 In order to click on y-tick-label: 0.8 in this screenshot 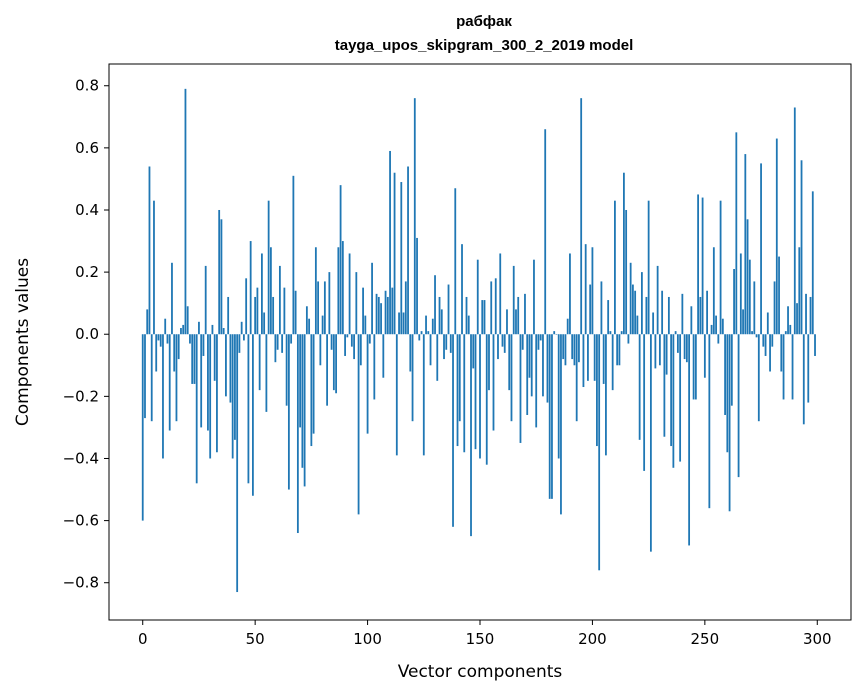, I will do `click(87, 86)`.